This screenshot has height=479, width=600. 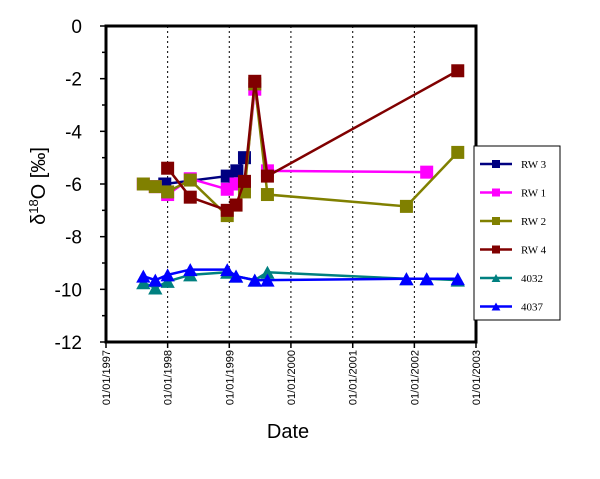 I want to click on x-tick-label: 01/01/2003, so click(x=477, y=377).